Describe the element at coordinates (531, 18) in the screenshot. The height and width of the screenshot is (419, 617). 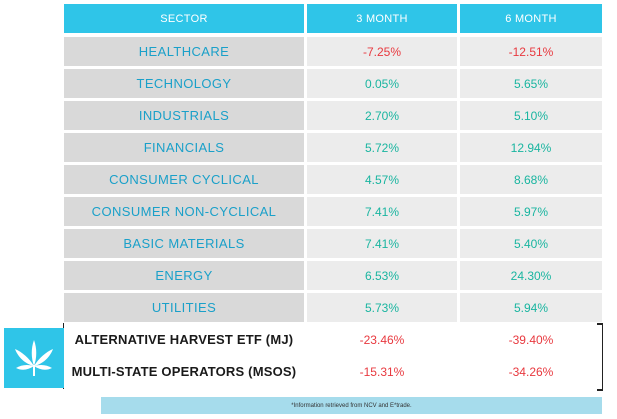
I see `header-6-month: 6 MONTH` at that location.